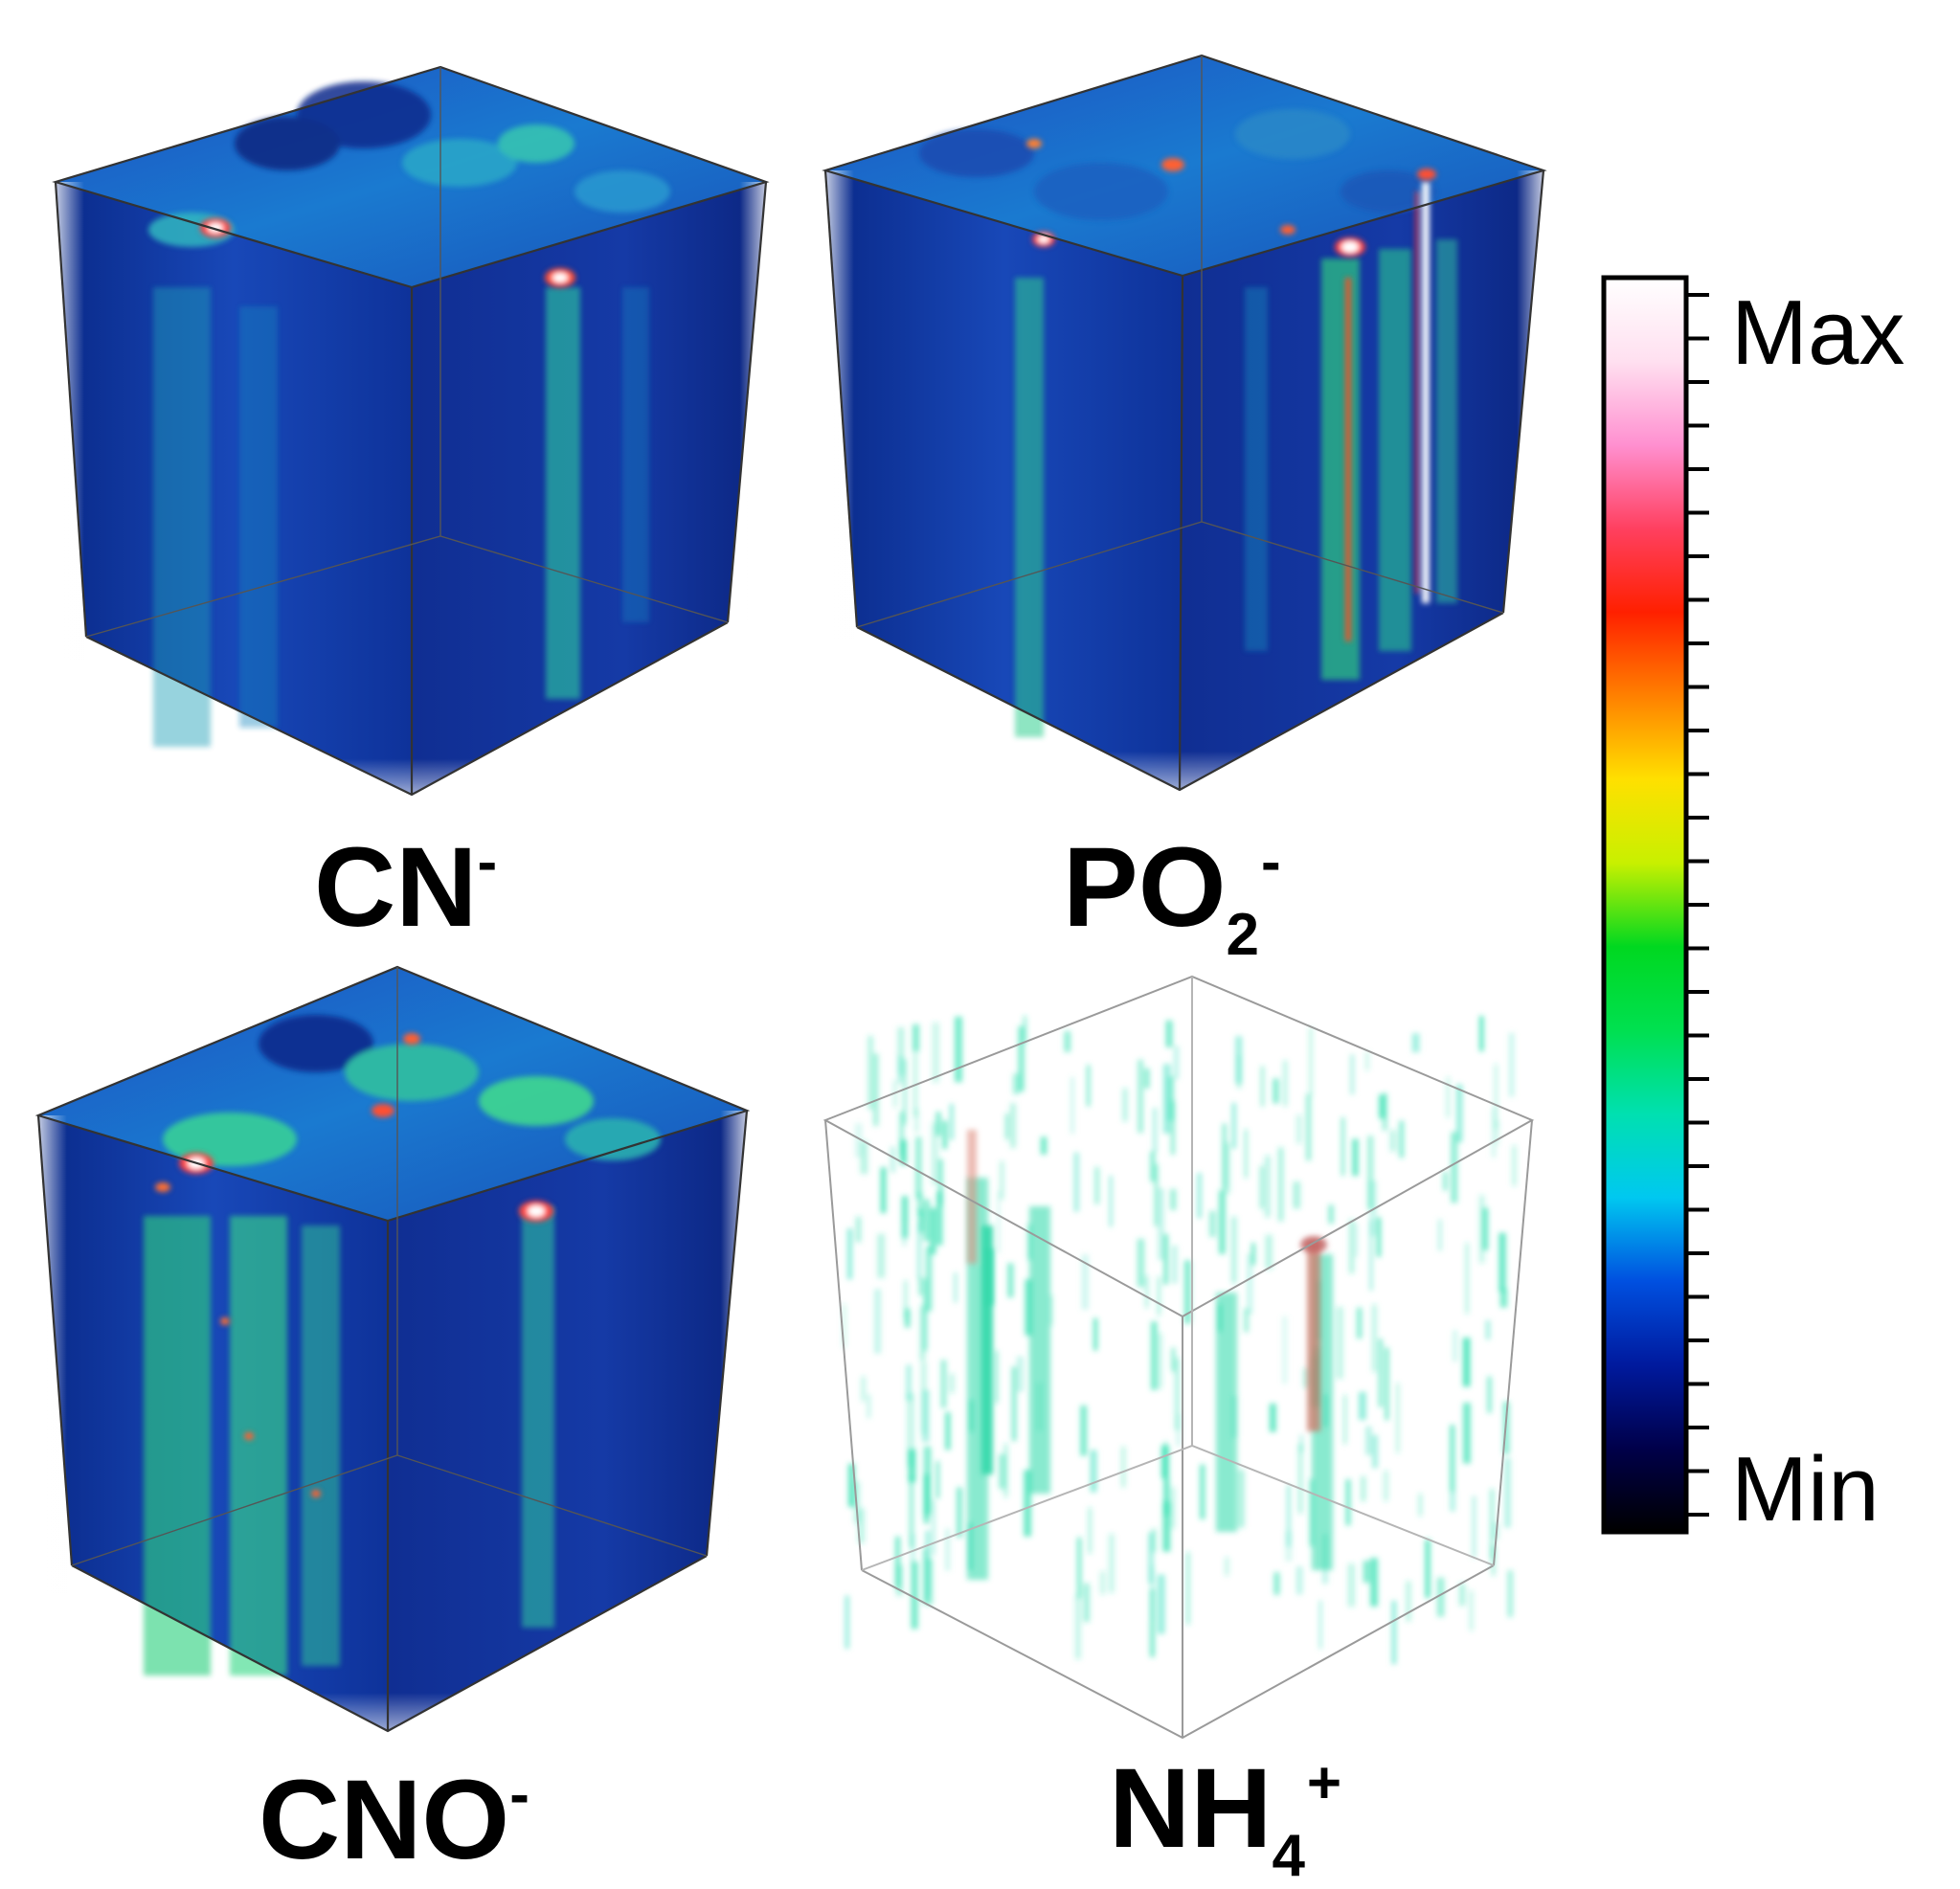 The height and width of the screenshot is (1889, 1960). Describe the element at coordinates (402, 1345) in the screenshot. I see `cube-cno-texture` at that location.